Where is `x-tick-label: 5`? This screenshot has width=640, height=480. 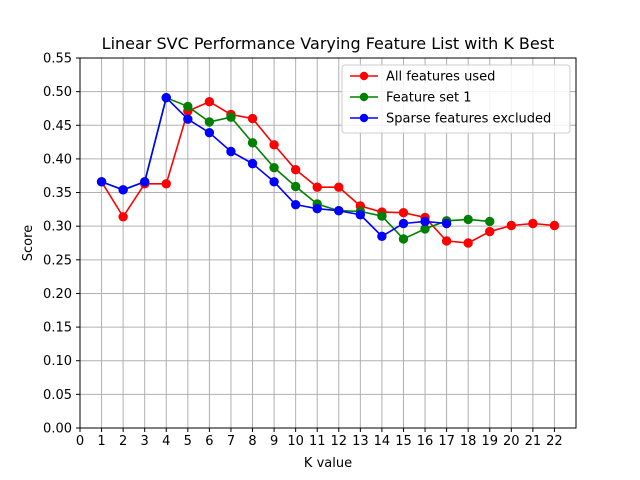
x-tick-label: 5 is located at coordinates (188, 441).